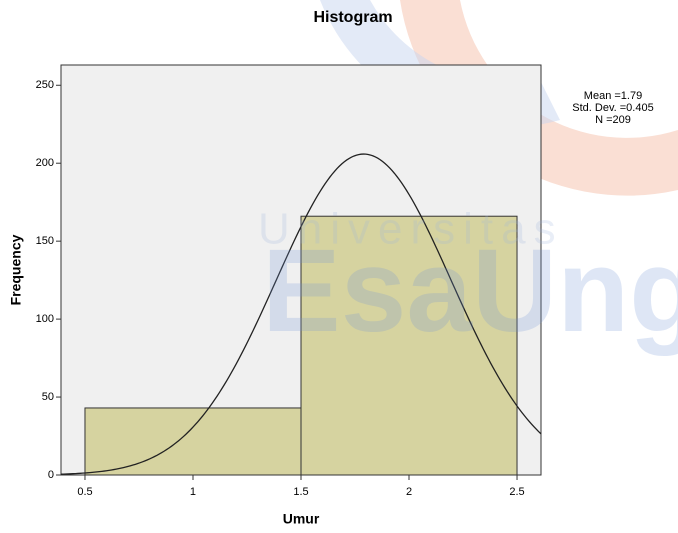 The width and height of the screenshot is (678, 533). Describe the element at coordinates (300, 492) in the screenshot. I see `x-tick-label: 1.5` at that location.